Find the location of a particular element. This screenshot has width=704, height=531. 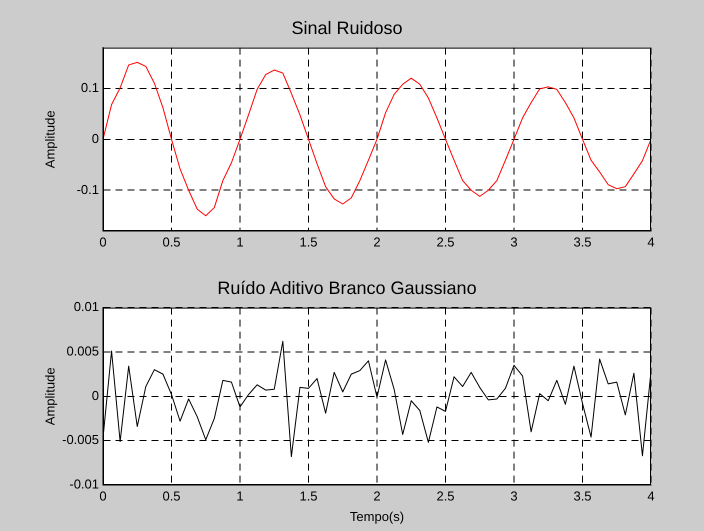

chart-title: Sinal Ruidoso is located at coordinates (347, 28).